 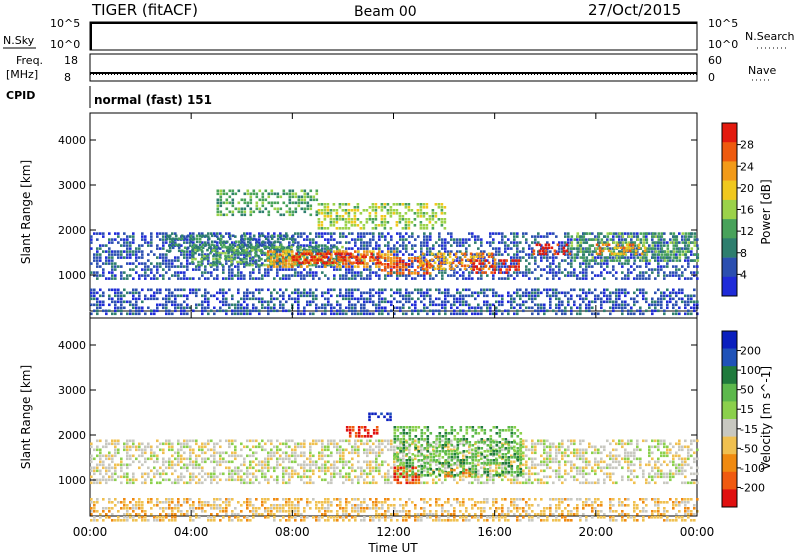 I want to click on x-tick-label-3: 12:00, so click(x=393, y=532).